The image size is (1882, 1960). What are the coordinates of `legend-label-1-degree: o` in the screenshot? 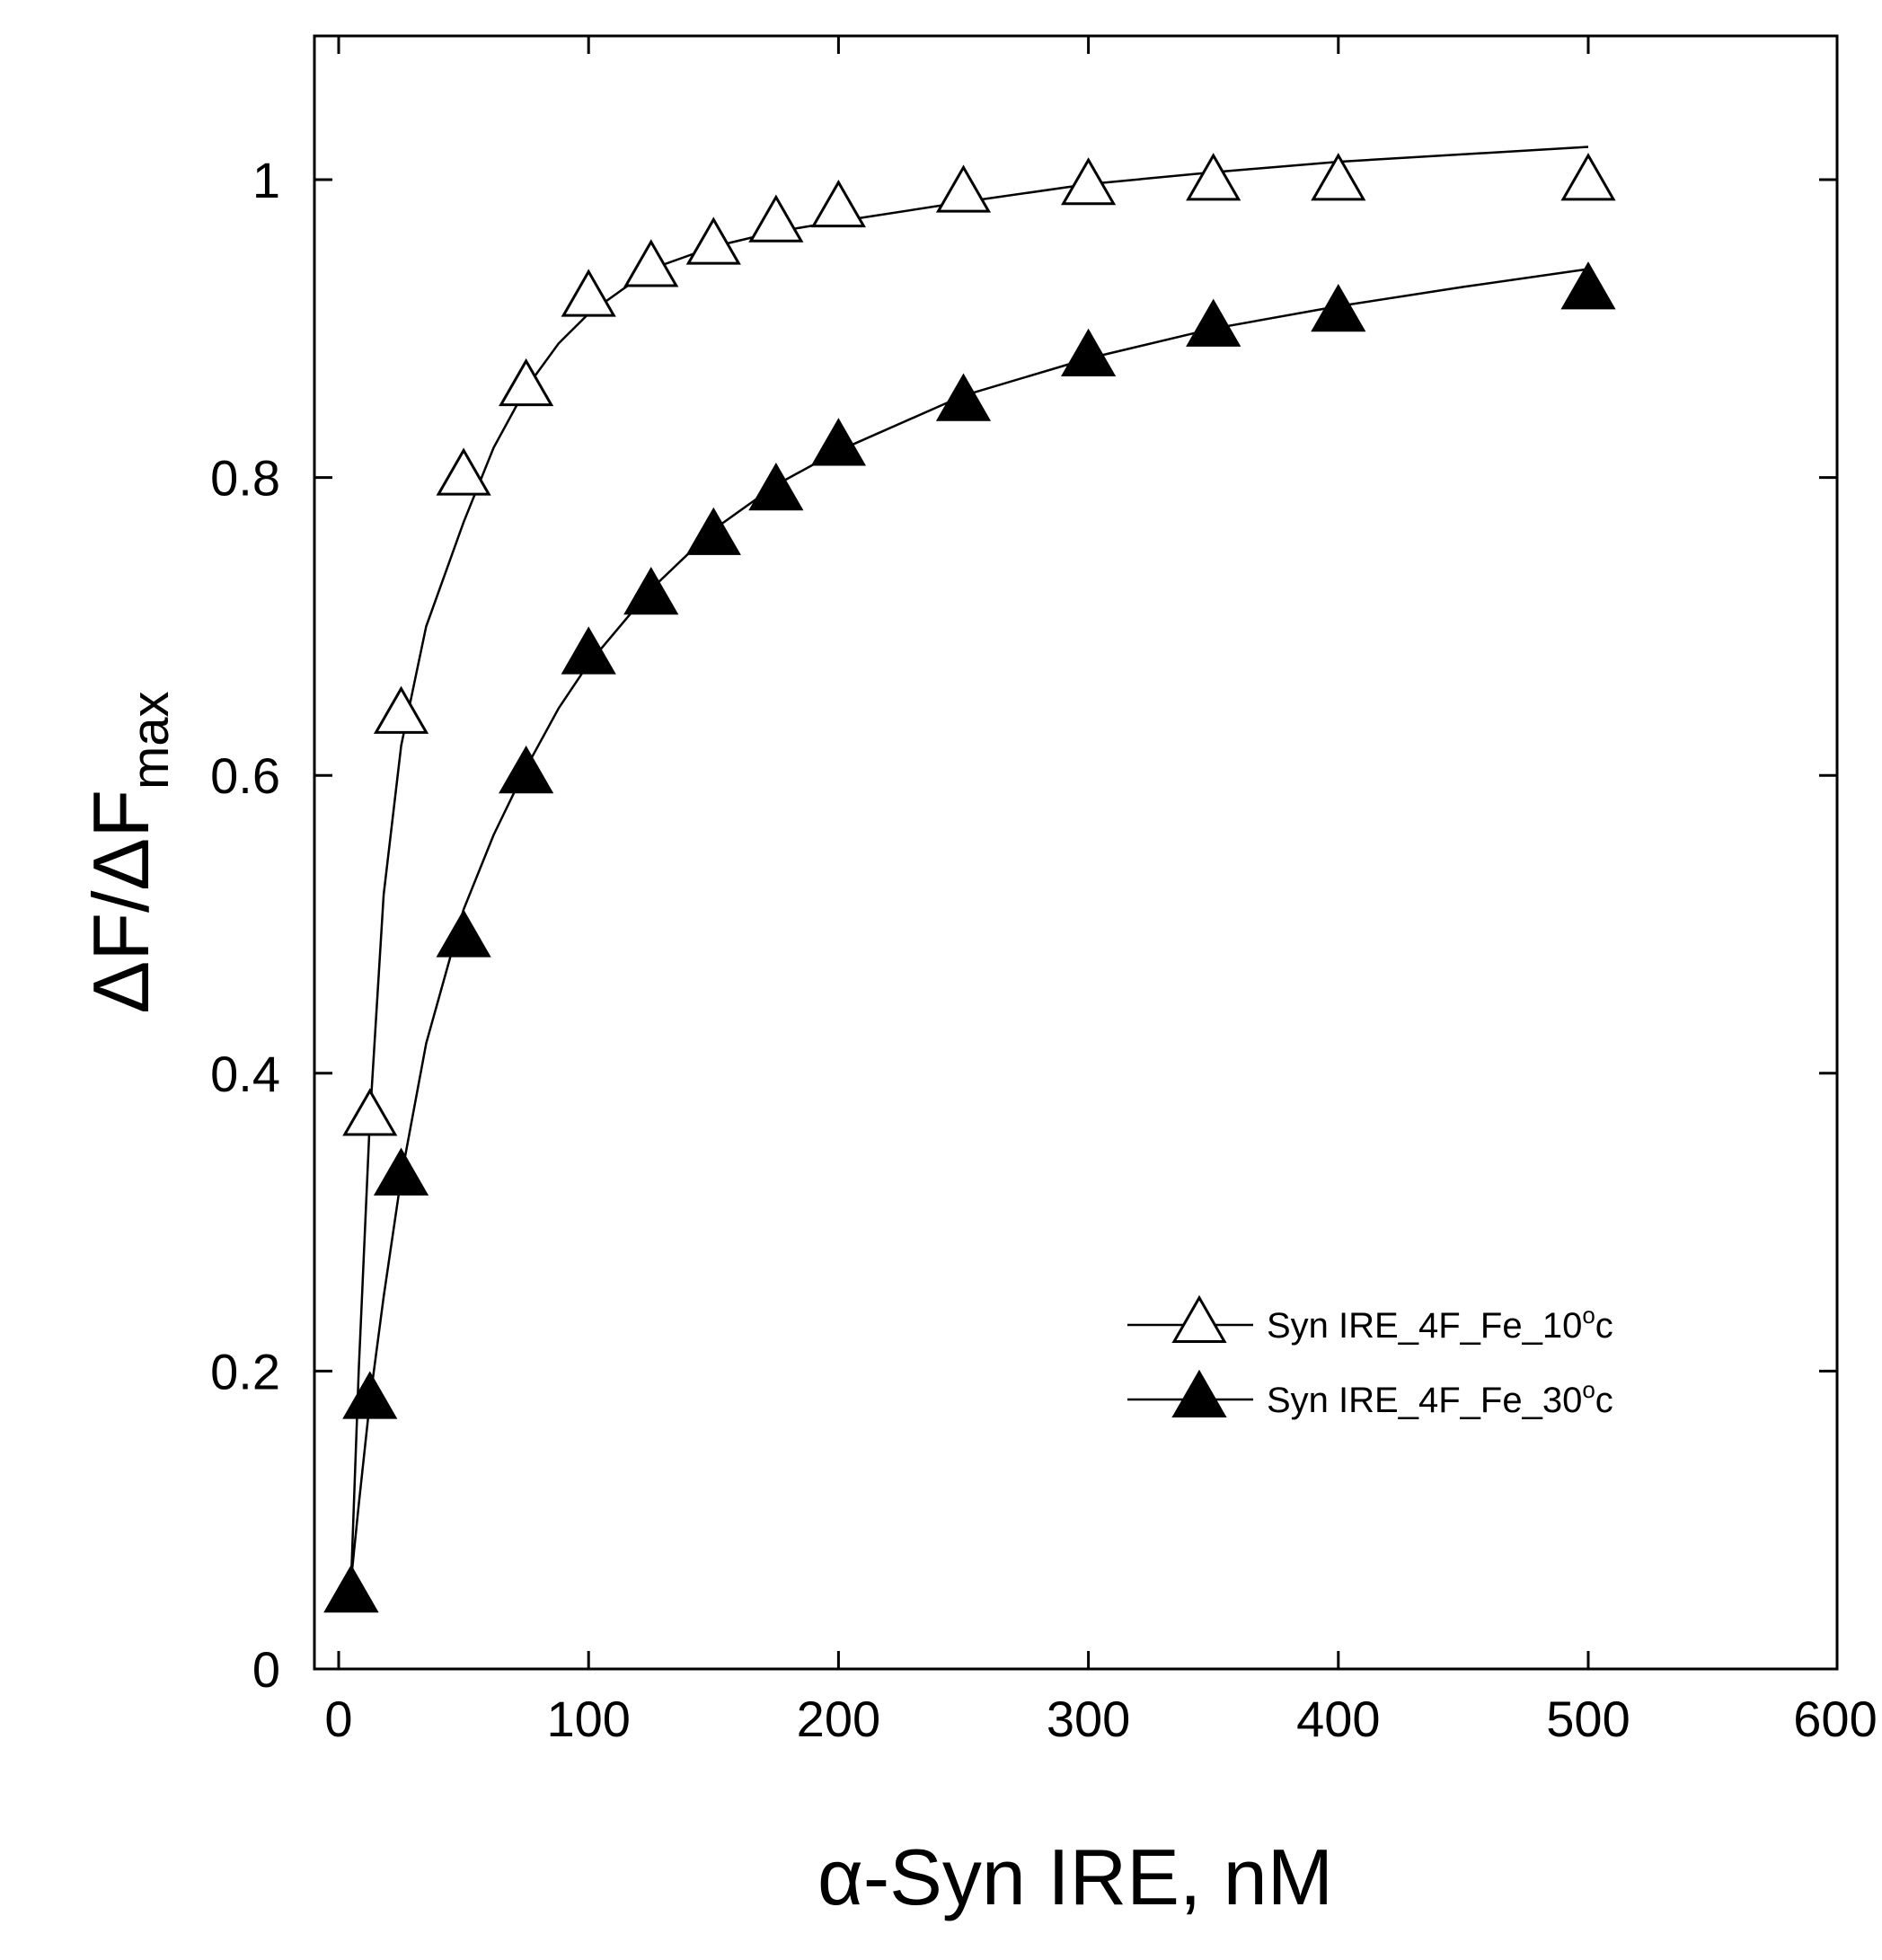 It's located at (1588, 1315).